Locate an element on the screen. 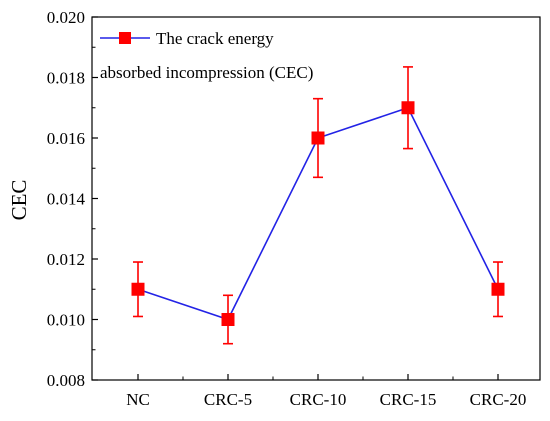  y-tick-label: 0.008 is located at coordinates (66, 380).